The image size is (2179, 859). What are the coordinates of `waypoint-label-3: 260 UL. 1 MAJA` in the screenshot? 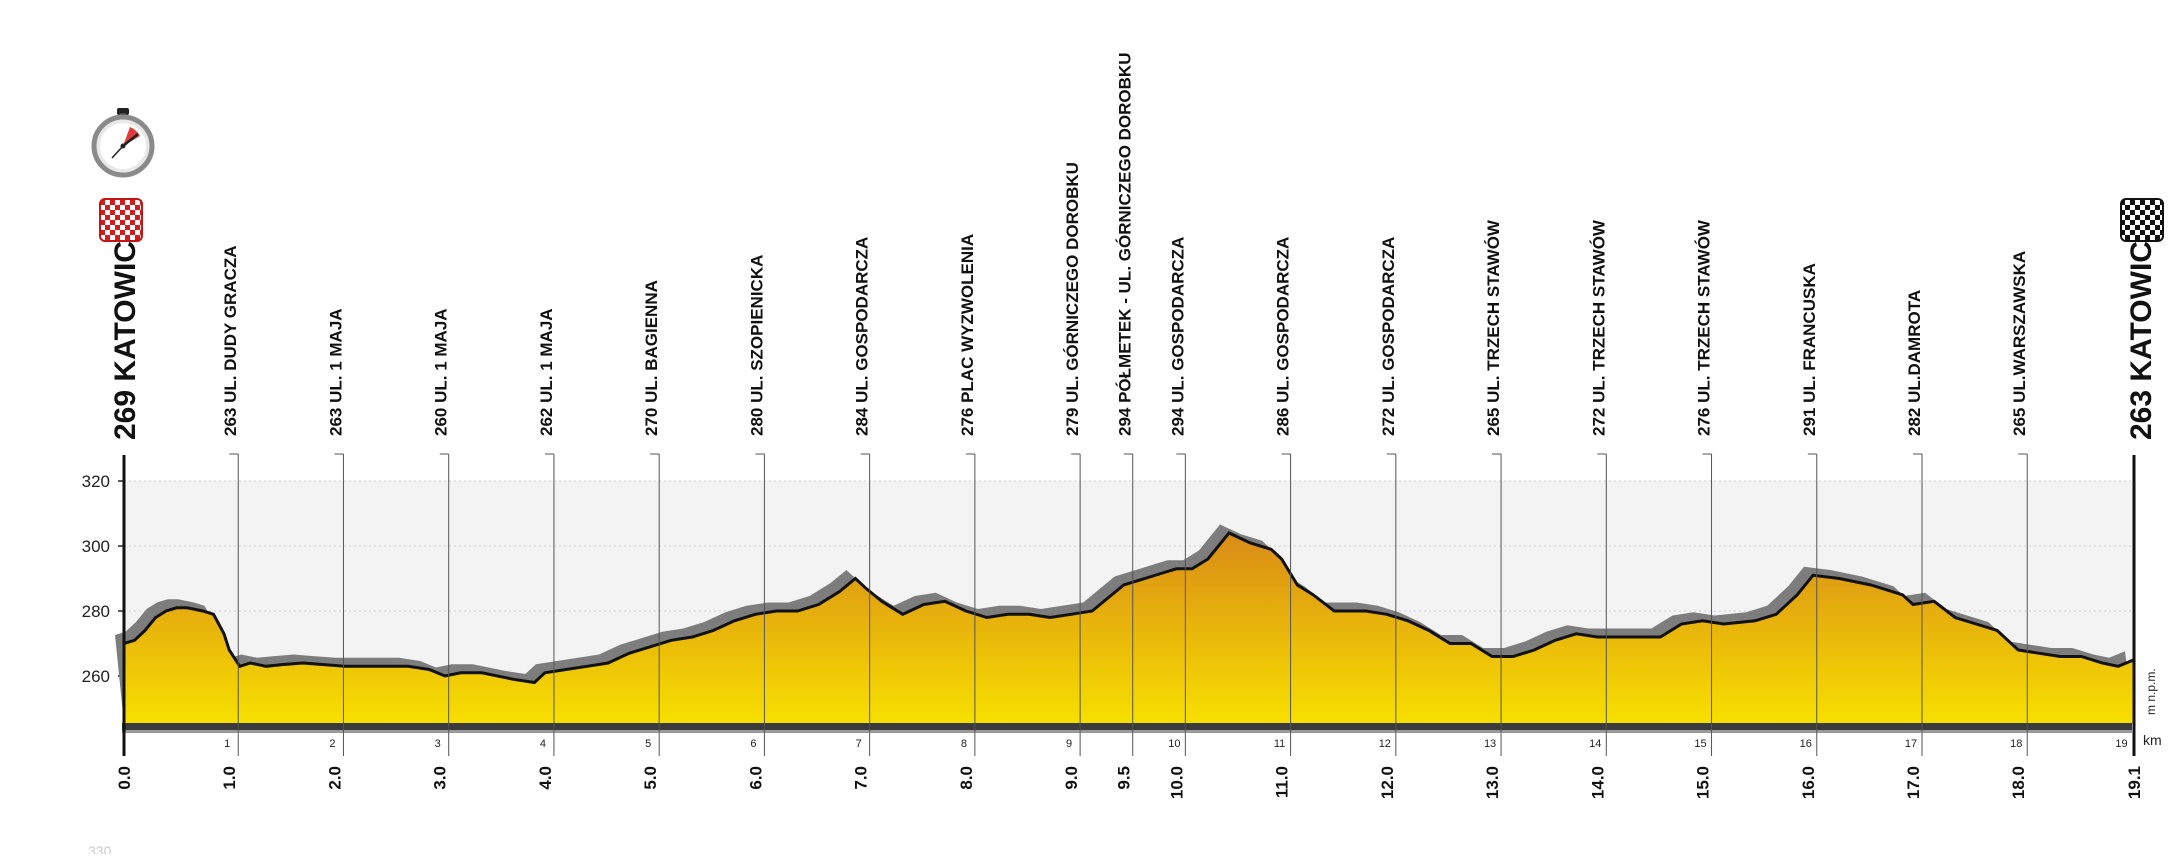 It's located at (441, 372).